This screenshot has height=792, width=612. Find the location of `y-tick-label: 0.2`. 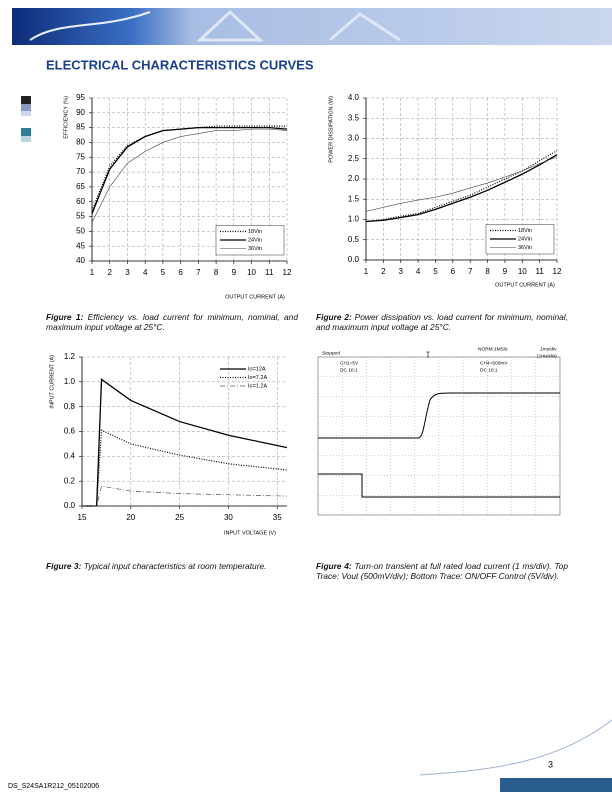

y-tick-label: 0.2 is located at coordinates (70, 480).